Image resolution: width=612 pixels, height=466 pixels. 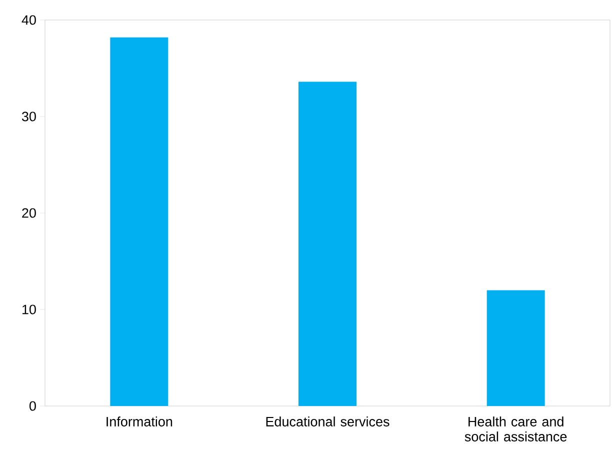 I want to click on x-tick-label: Health care and social assistance, so click(x=515, y=429).